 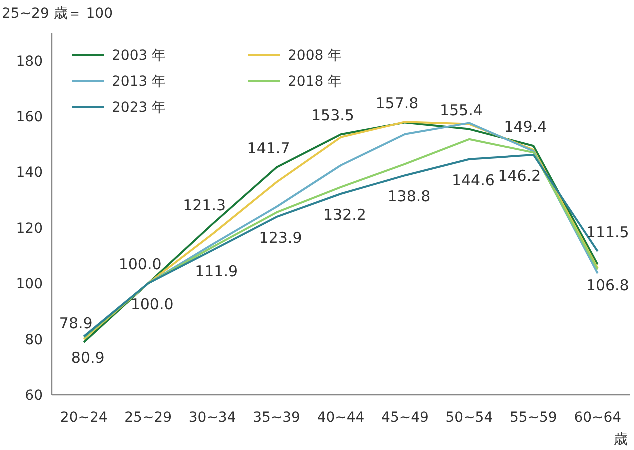 What do you see at coordinates (470, 418) in the screenshot?
I see `x-tick-label: 50~54` at bounding box center [470, 418].